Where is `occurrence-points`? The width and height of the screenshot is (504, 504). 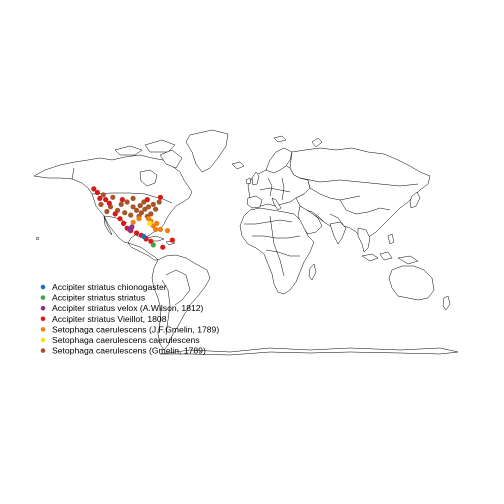
occurrence-points is located at coordinates (133, 218).